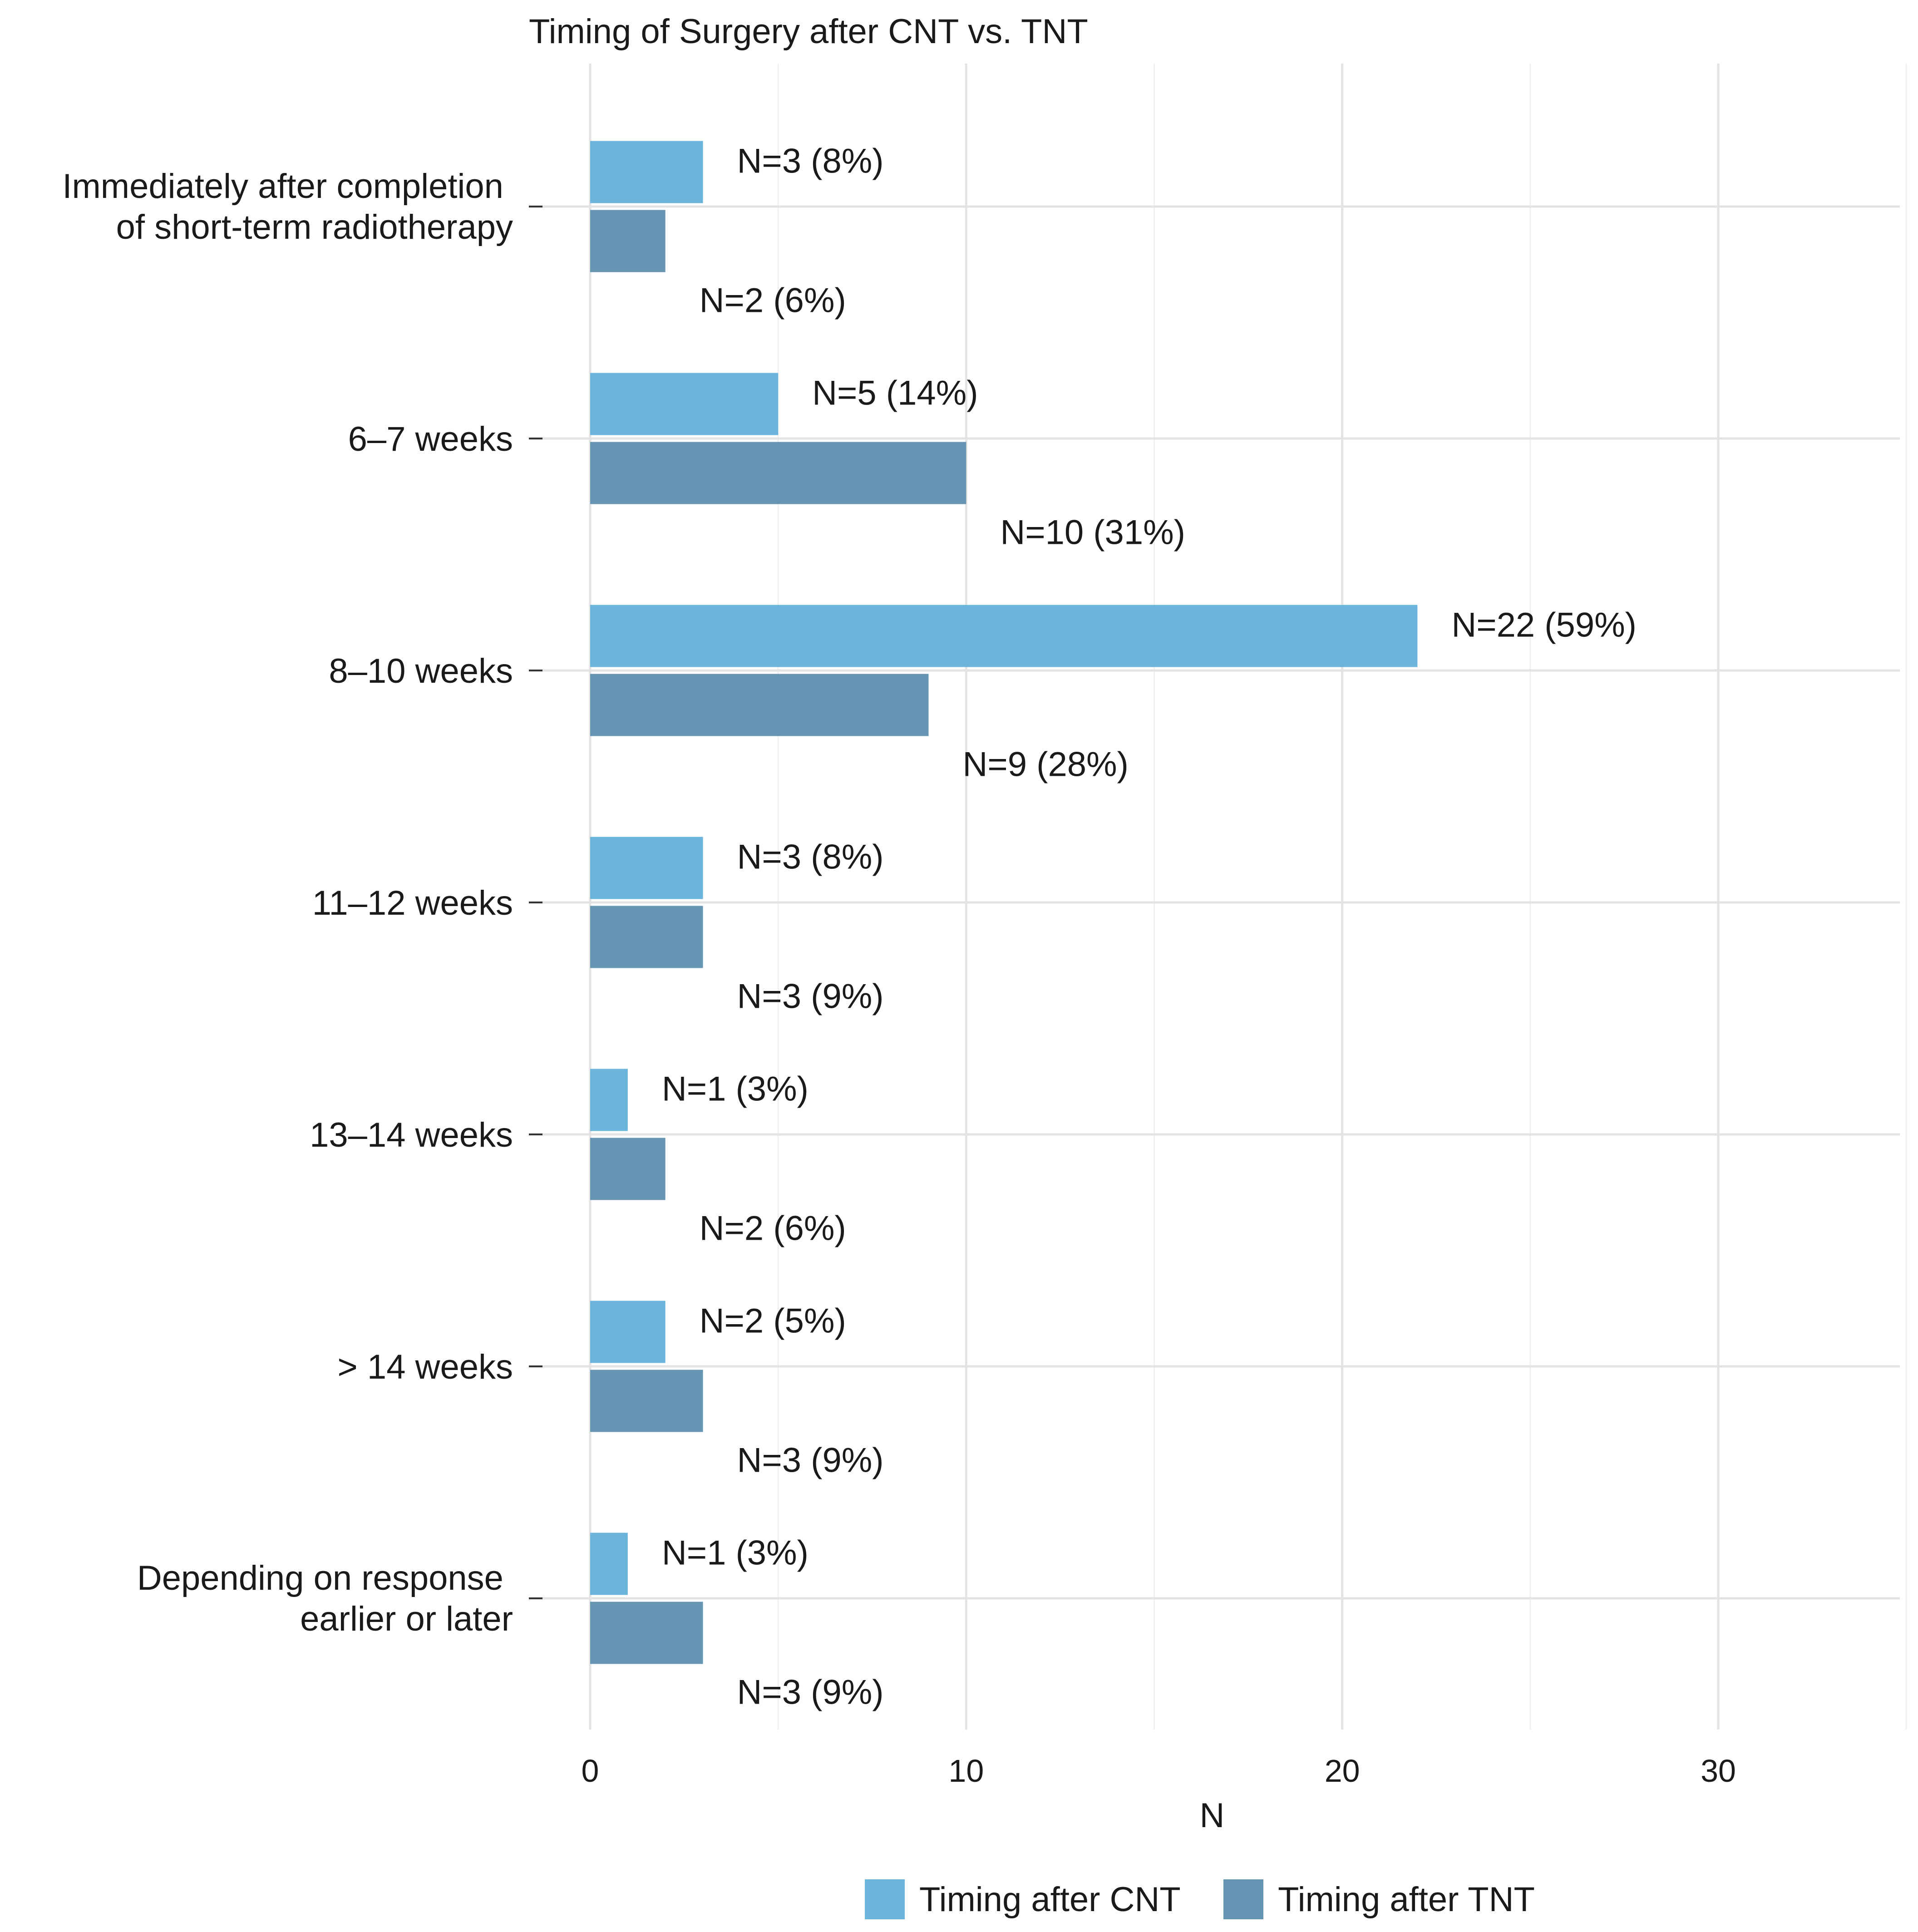  Describe the element at coordinates (1342, 1771) in the screenshot. I see `x-tick-label: 20` at that location.